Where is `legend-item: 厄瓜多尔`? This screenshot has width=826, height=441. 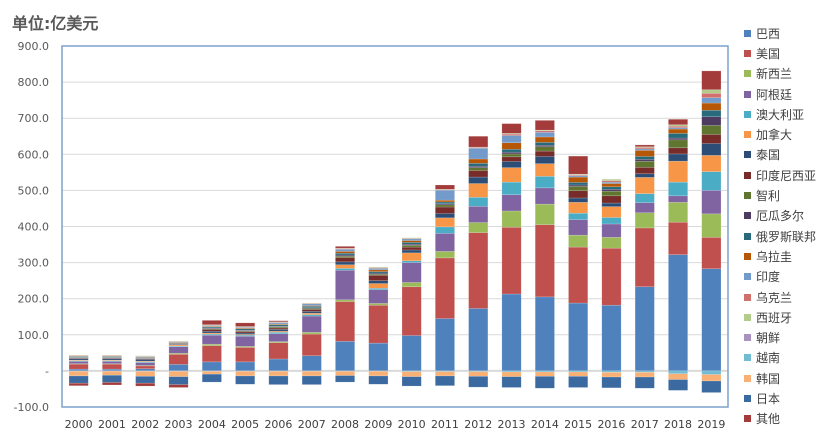
legend-item: 厄瓜多尔 is located at coordinates (785, 216).